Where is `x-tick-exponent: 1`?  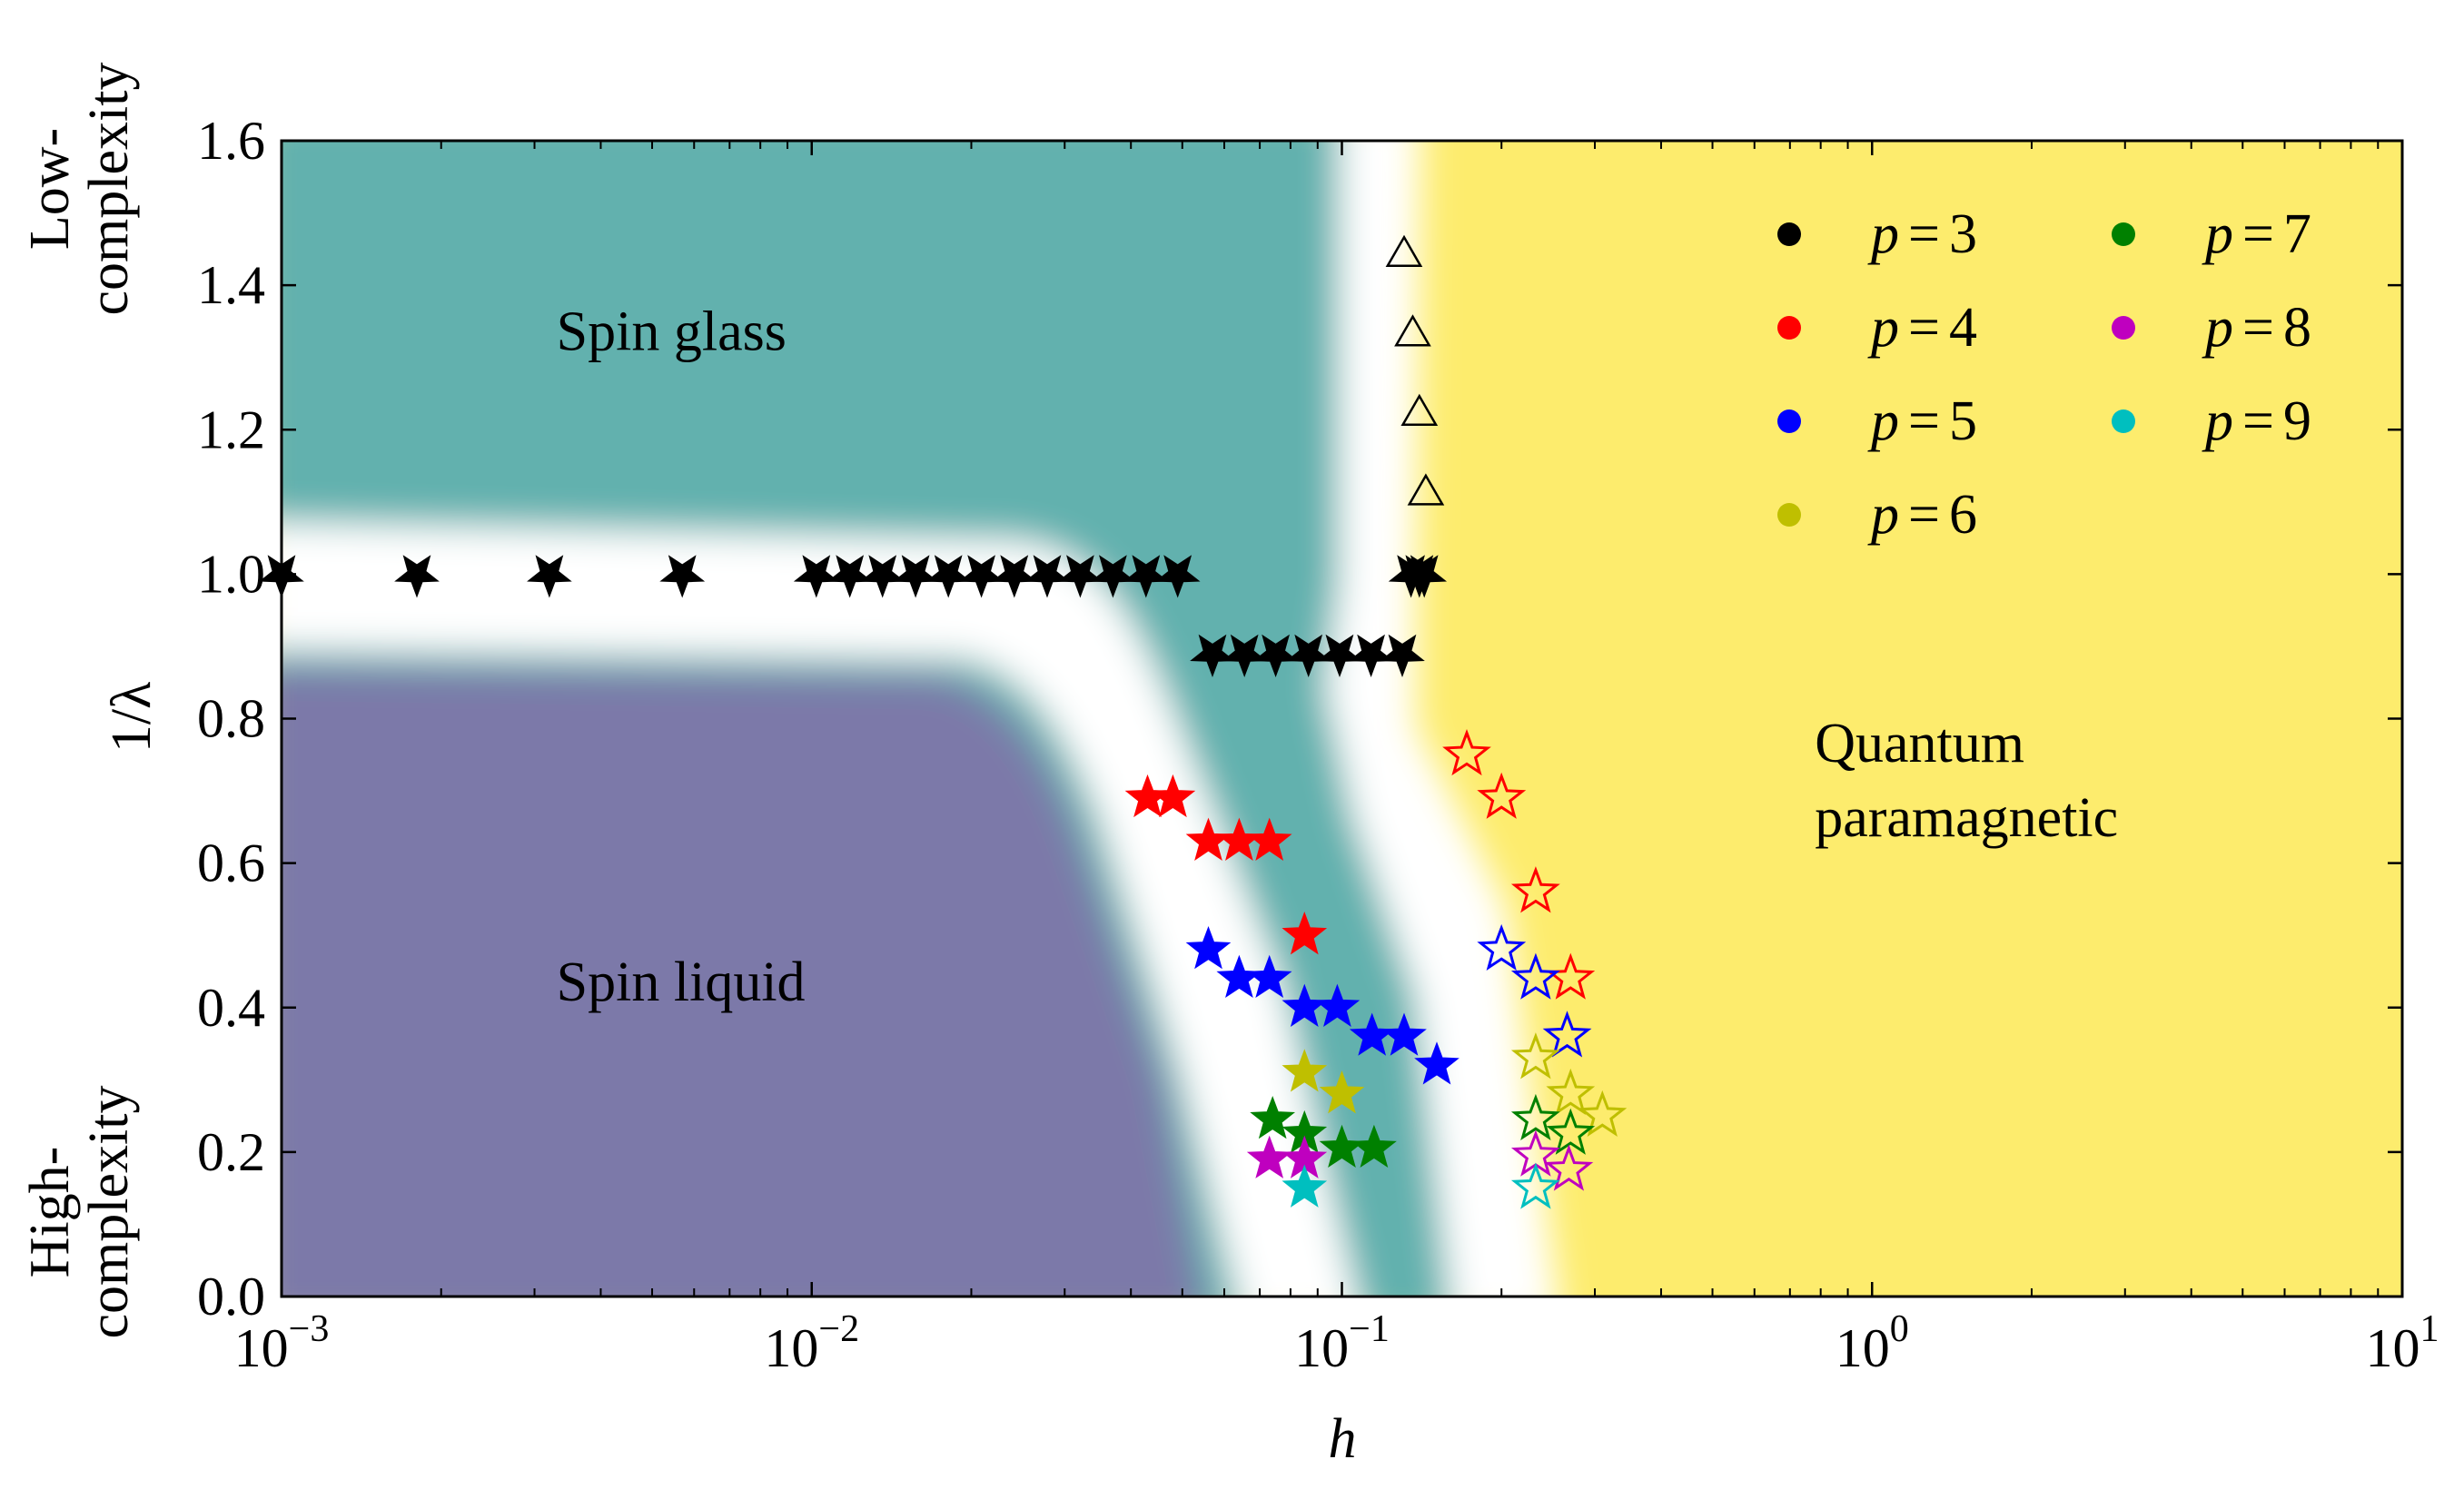
x-tick-exponent: 1 is located at coordinates (2429, 1329).